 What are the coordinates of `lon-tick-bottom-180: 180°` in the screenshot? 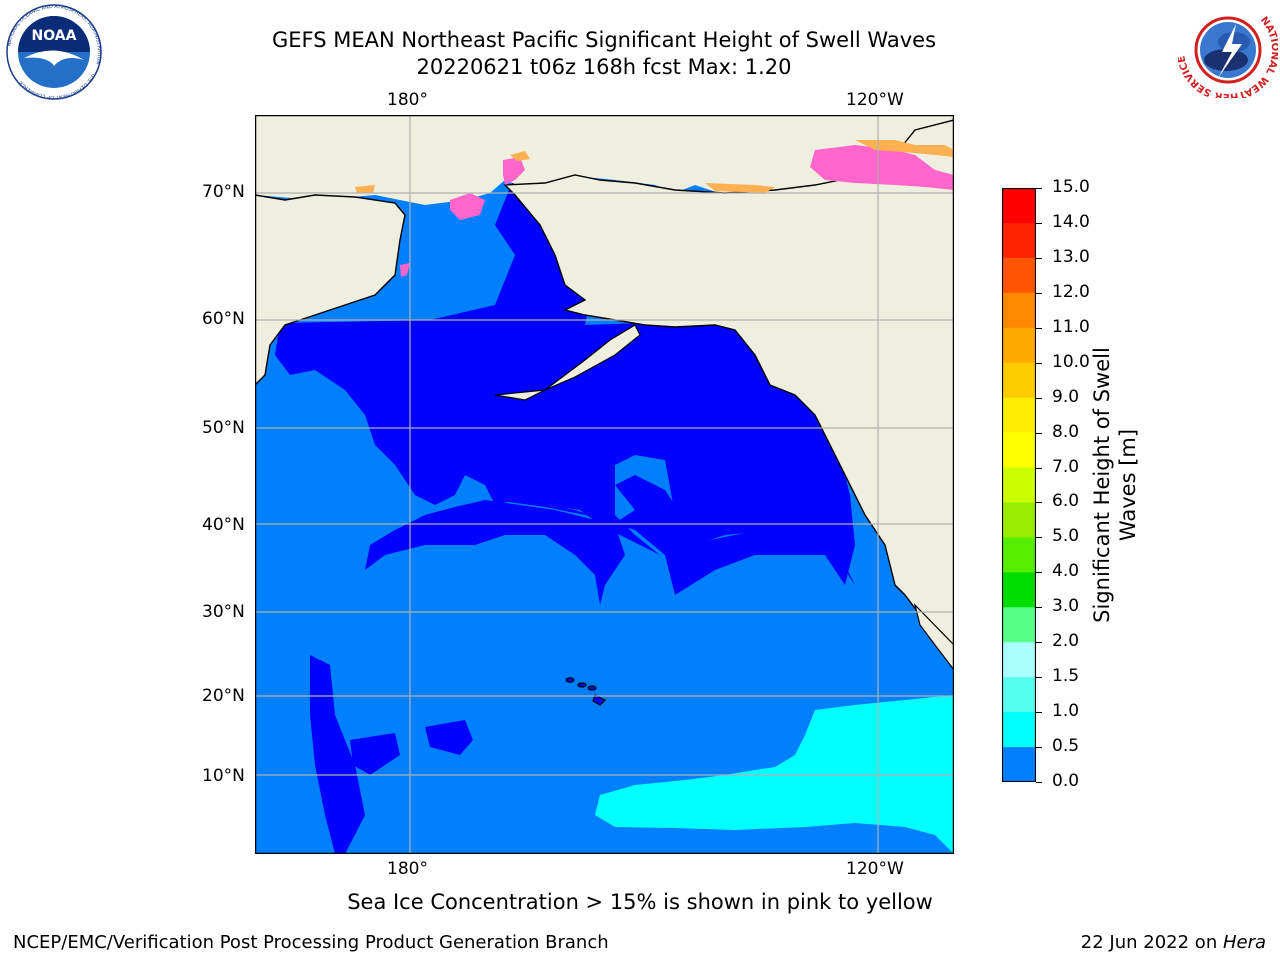 It's located at (407, 869).